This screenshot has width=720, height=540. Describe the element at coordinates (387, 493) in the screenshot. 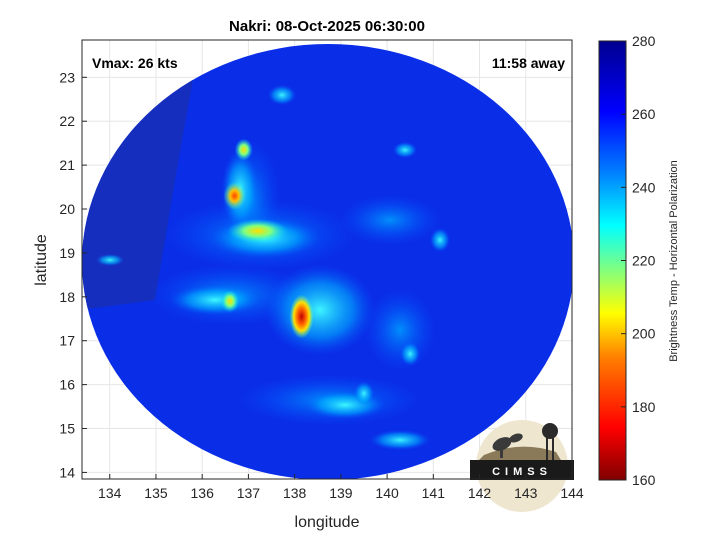

I see `x-tick-label: 140` at that location.